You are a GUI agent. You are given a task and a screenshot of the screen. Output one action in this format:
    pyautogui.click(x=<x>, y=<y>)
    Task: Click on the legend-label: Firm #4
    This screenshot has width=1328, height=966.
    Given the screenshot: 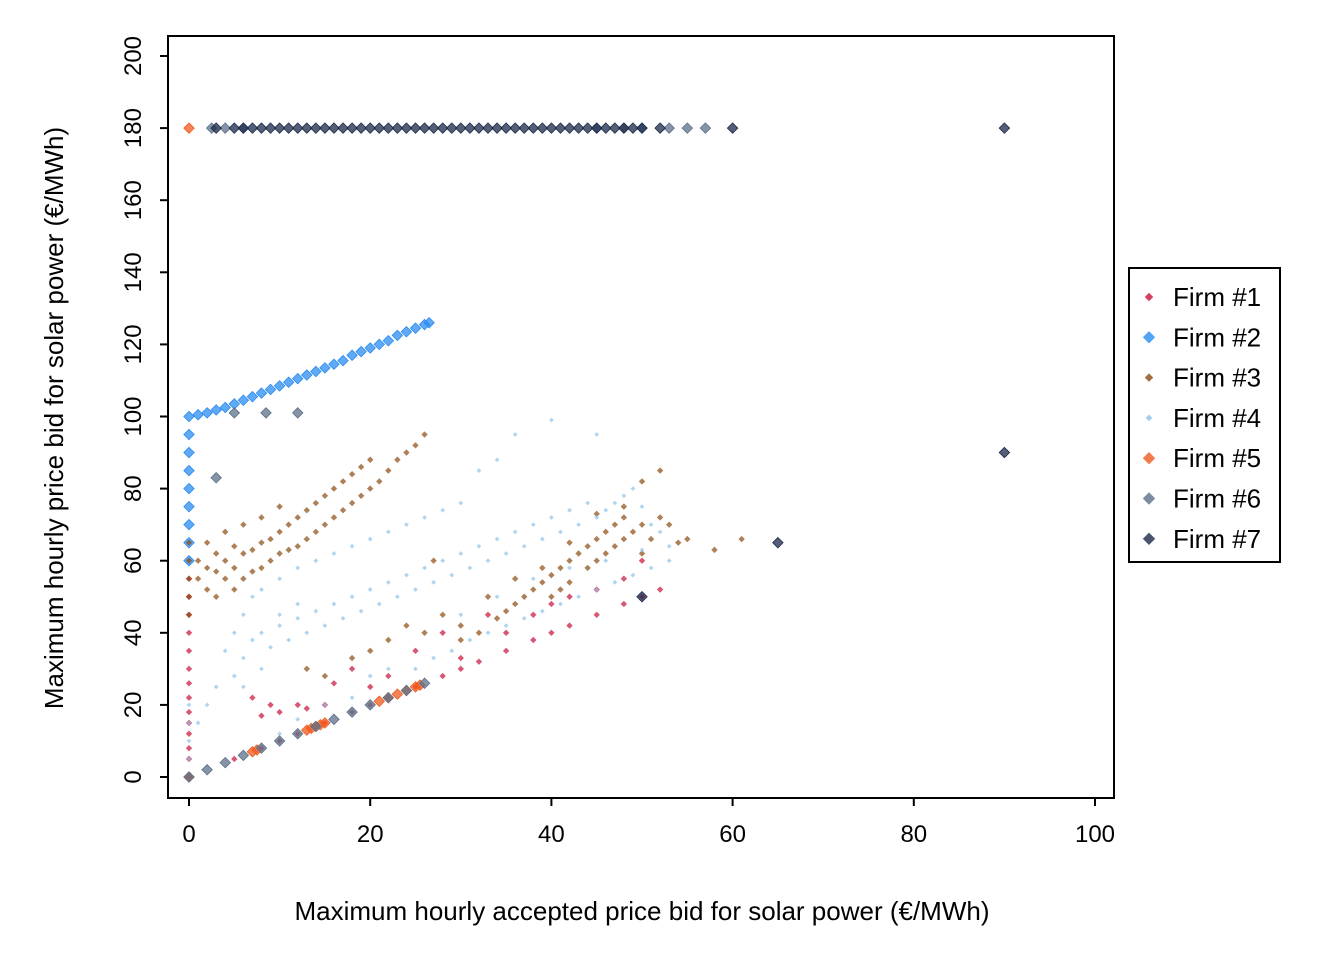 What is the action you would take?
    pyautogui.click(x=1217, y=418)
    